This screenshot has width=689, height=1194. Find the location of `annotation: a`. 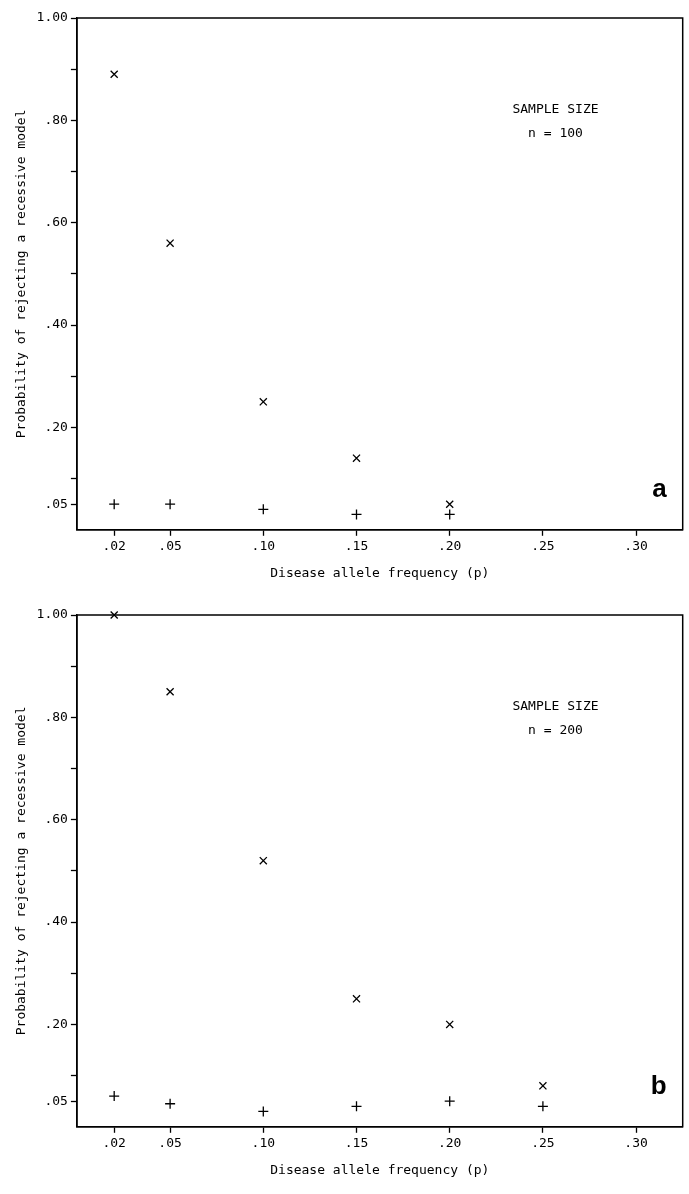

annotation: a is located at coordinates (660, 487).